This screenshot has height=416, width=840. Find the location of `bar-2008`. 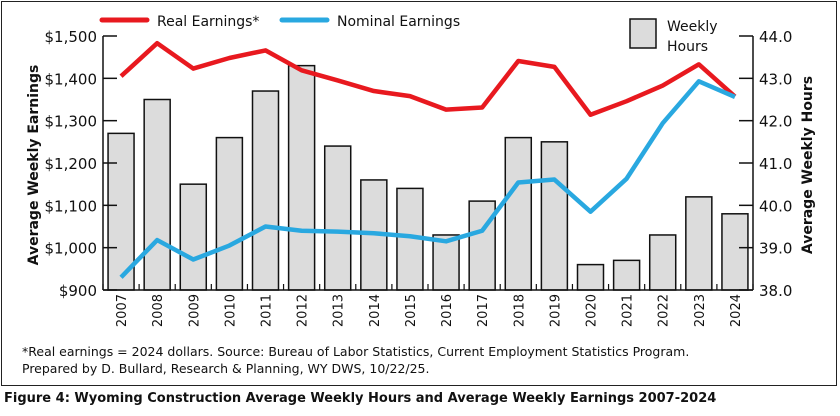

bar-2008 is located at coordinates (157, 194).